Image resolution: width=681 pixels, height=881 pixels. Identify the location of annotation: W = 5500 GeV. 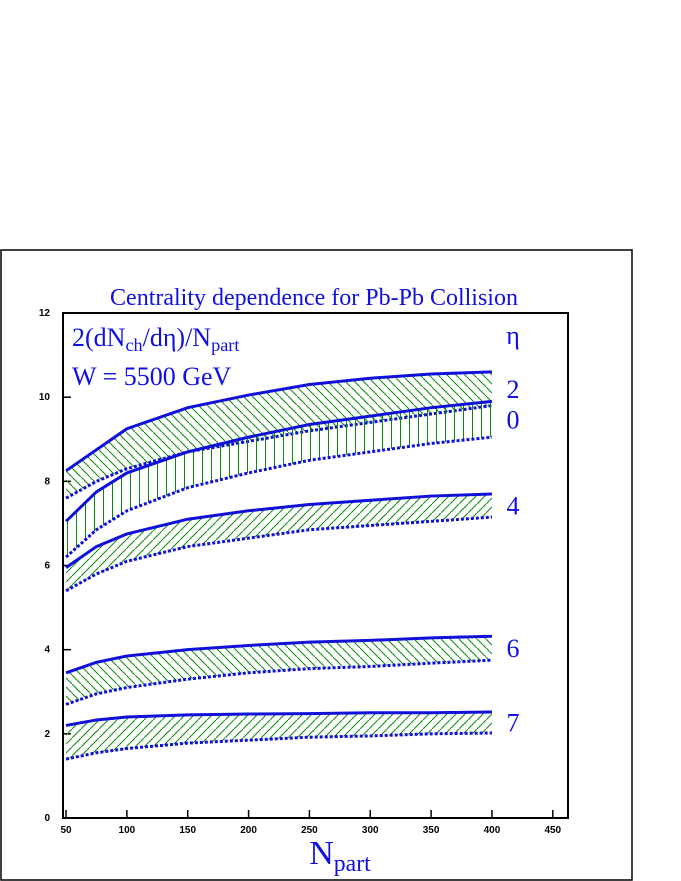
(152, 376).